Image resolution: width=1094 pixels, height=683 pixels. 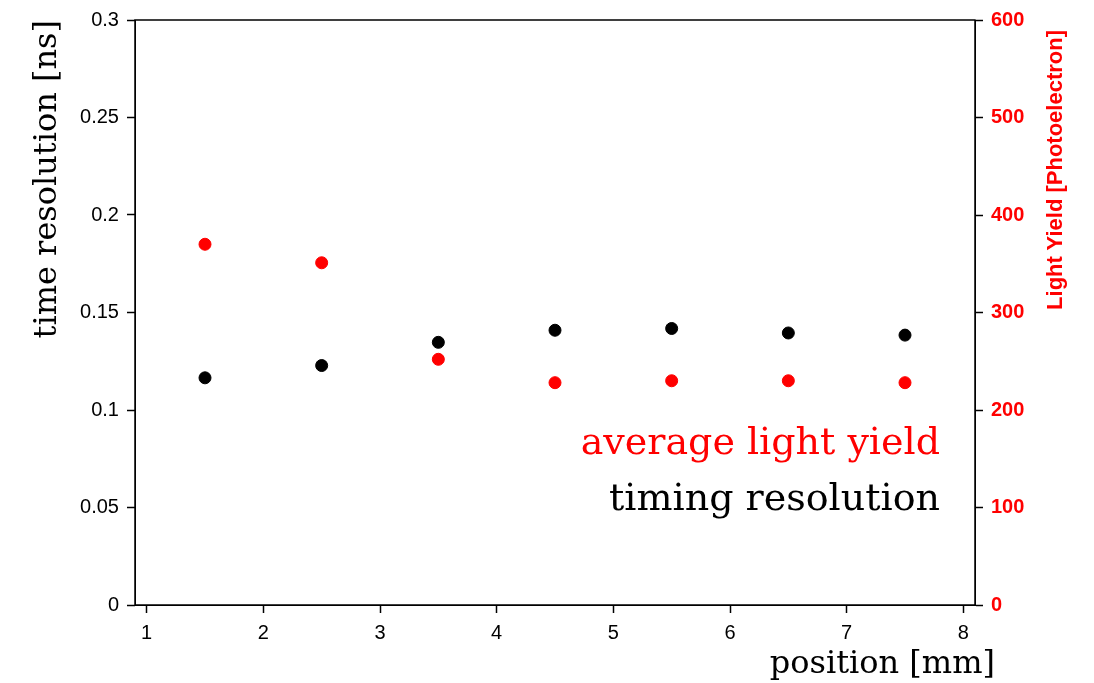 What do you see at coordinates (99, 506) in the screenshot?
I see `y-tick-label: 0.05` at bounding box center [99, 506].